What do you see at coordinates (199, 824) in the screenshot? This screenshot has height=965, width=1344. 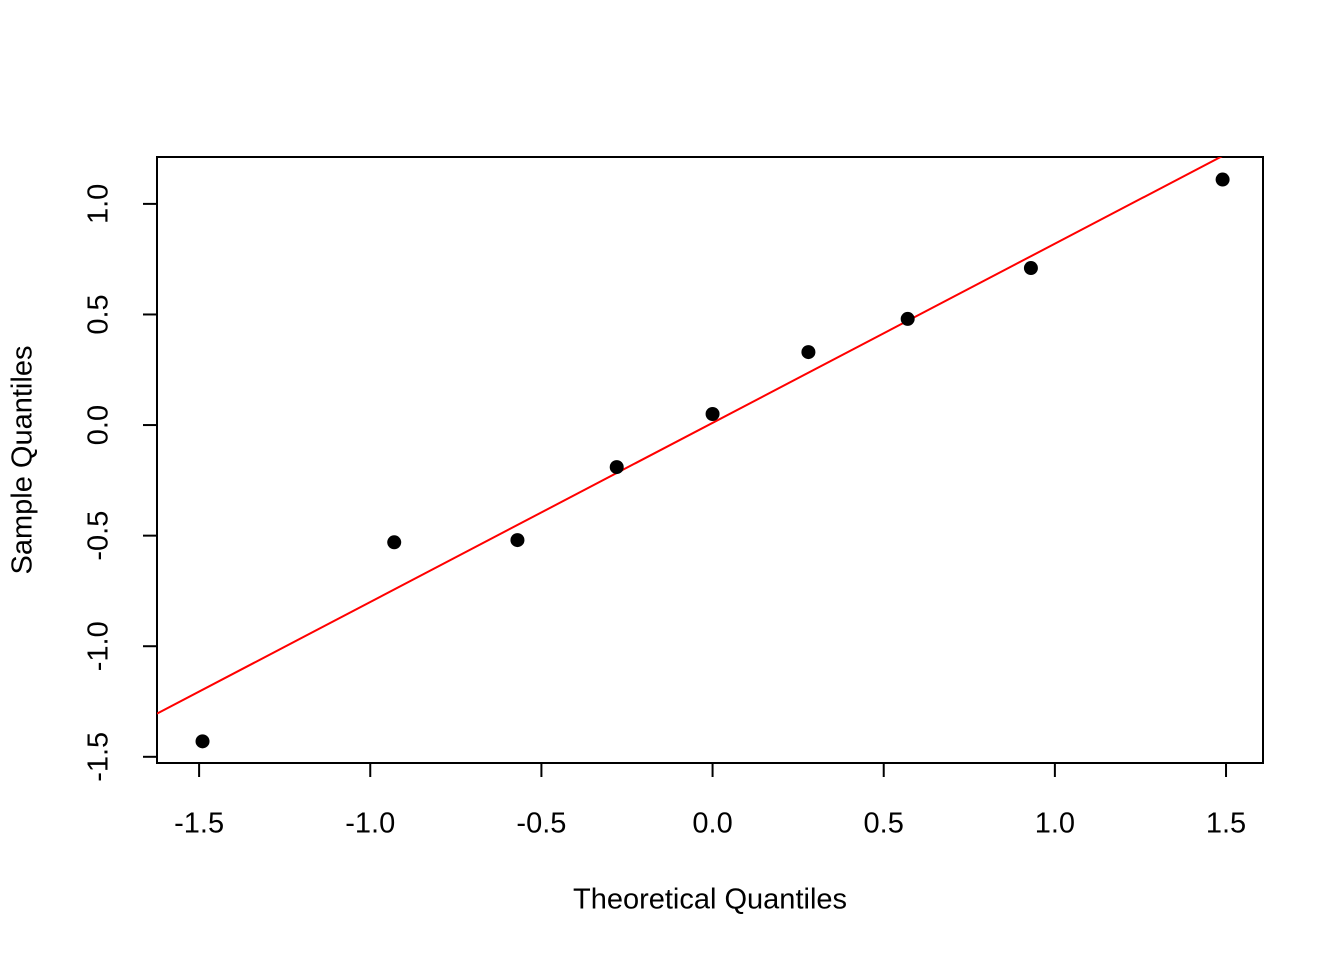 I see `x-tick-label: -1.5` at bounding box center [199, 824].